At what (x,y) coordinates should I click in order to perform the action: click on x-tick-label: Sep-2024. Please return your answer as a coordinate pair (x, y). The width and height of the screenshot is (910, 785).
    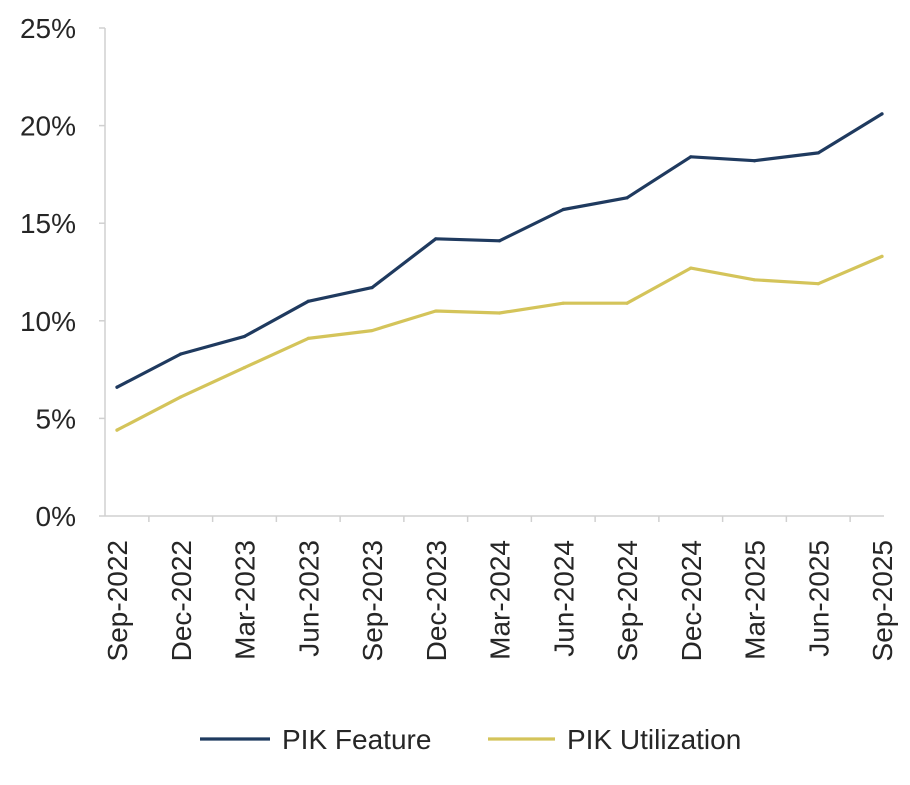
    Looking at the image, I should click on (627, 600).